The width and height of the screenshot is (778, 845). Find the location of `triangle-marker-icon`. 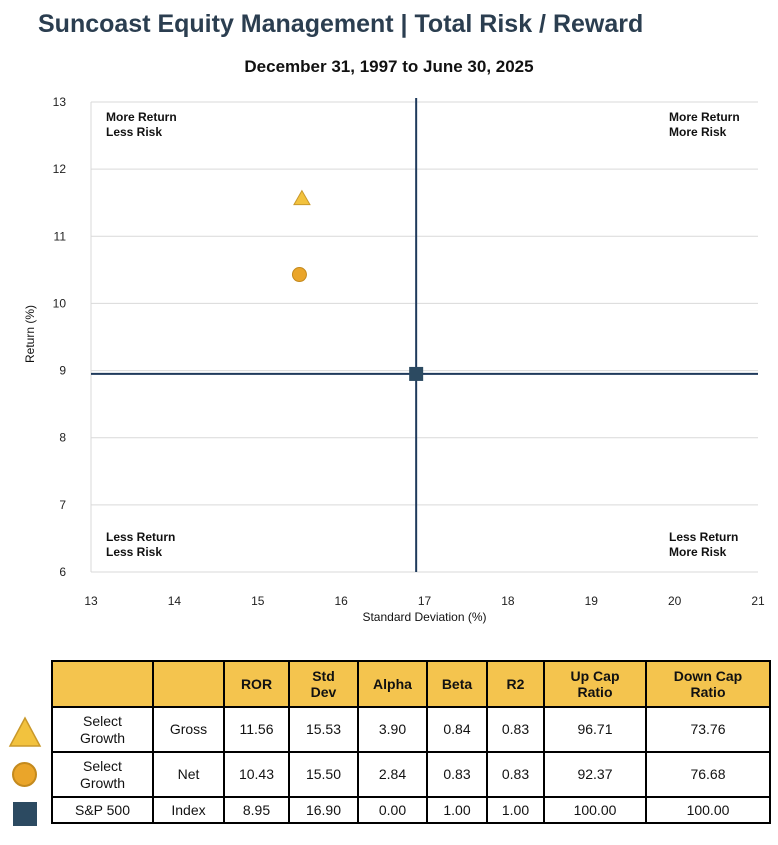

triangle-marker-icon is located at coordinates (25, 731).